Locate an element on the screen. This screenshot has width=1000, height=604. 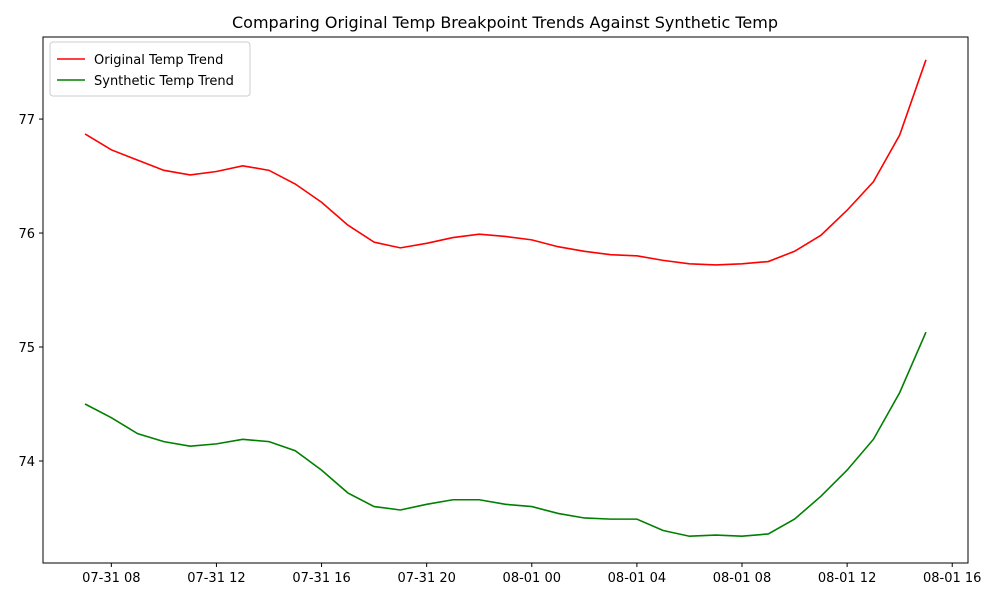
legend: Original Temp Trend Synthetic Temp Trend is located at coordinates (150, 69).